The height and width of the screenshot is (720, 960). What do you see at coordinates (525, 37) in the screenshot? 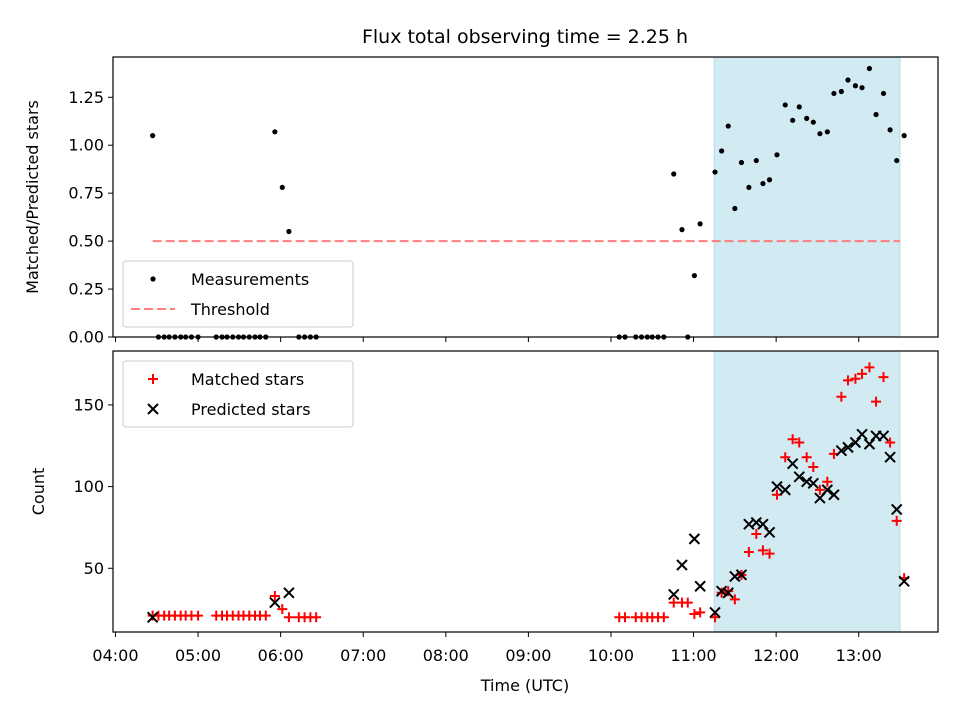
I see `figure-title: Flux total observing time = 2.25 h` at bounding box center [525, 37].